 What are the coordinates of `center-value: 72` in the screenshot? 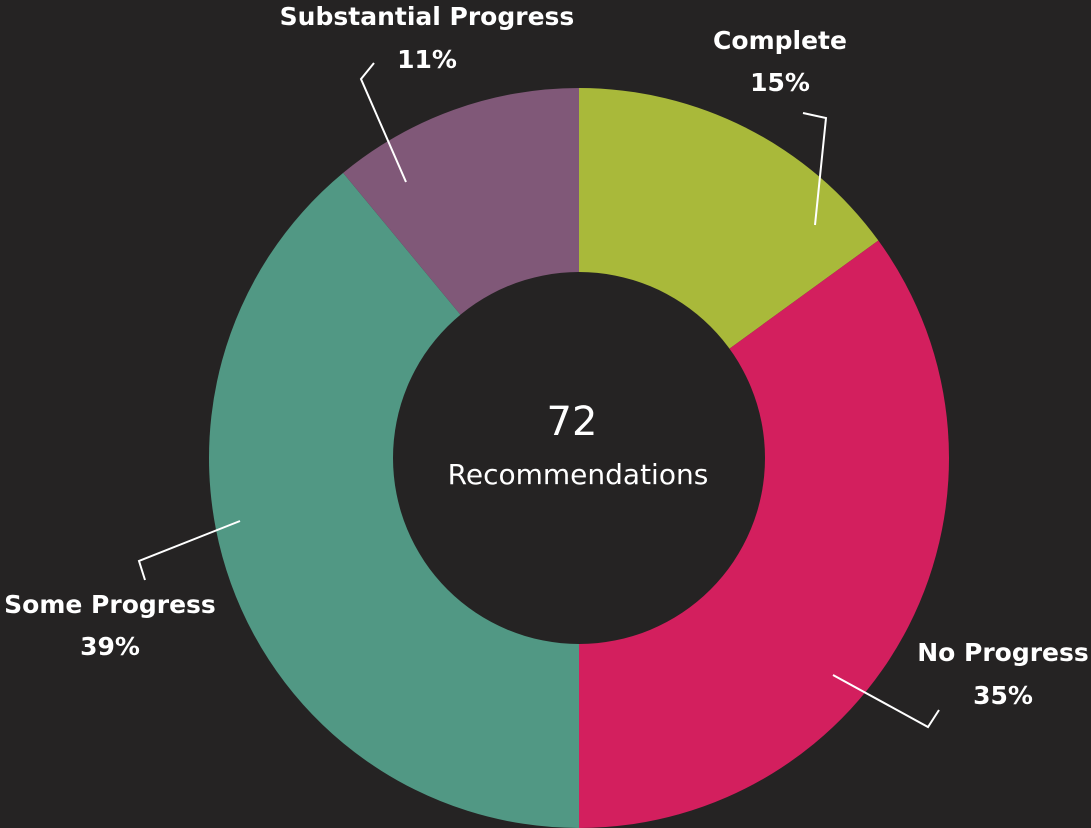 It's located at (572, 422).